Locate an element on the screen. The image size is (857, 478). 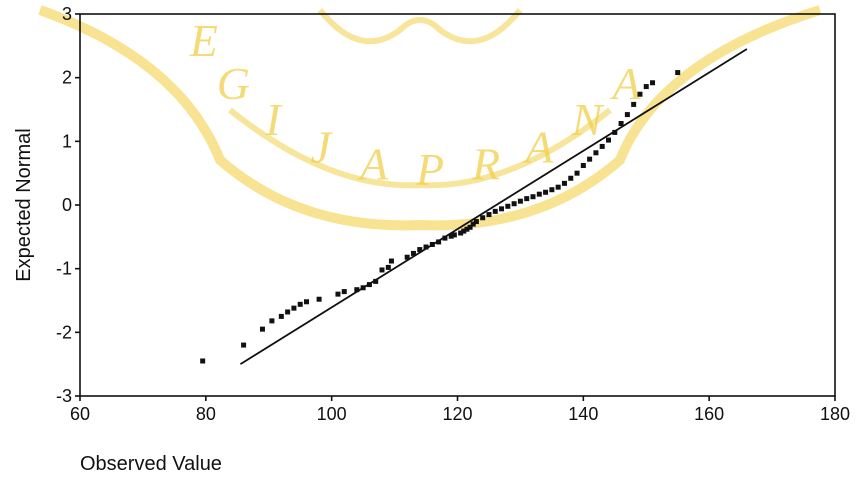
y-tick-label: 1 is located at coordinates (67, 141).